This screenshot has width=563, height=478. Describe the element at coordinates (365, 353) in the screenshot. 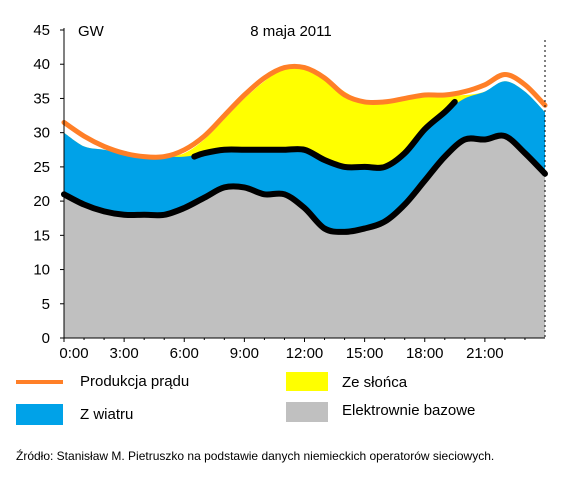

I see `x-tick-label: 15:00` at that location.